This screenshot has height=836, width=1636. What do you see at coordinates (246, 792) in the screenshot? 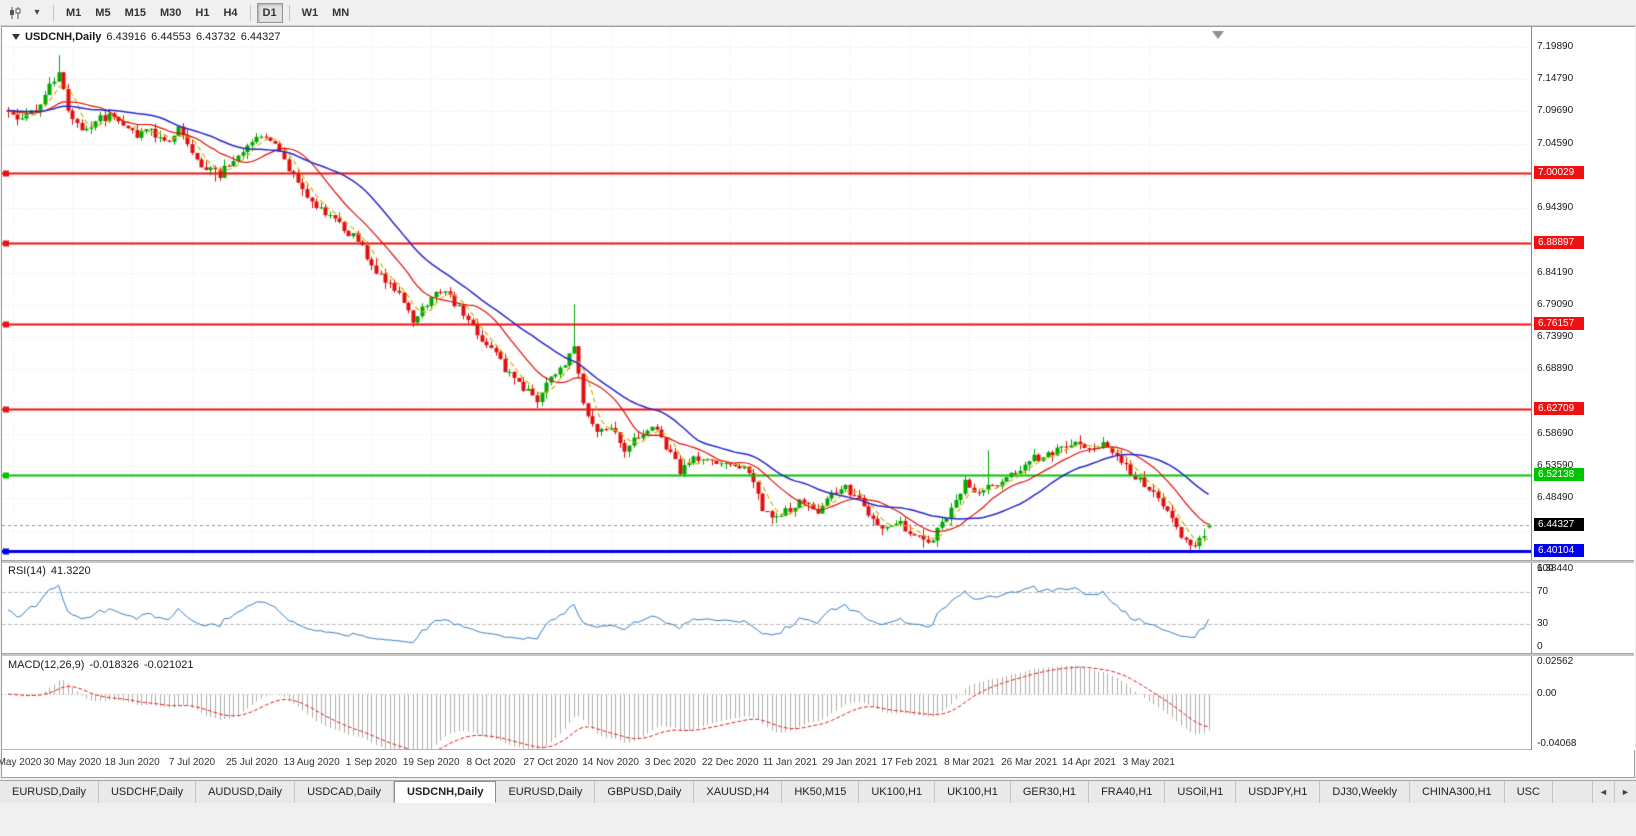
I see `chart-tab: AUDUSD,Daily` at bounding box center [246, 792].